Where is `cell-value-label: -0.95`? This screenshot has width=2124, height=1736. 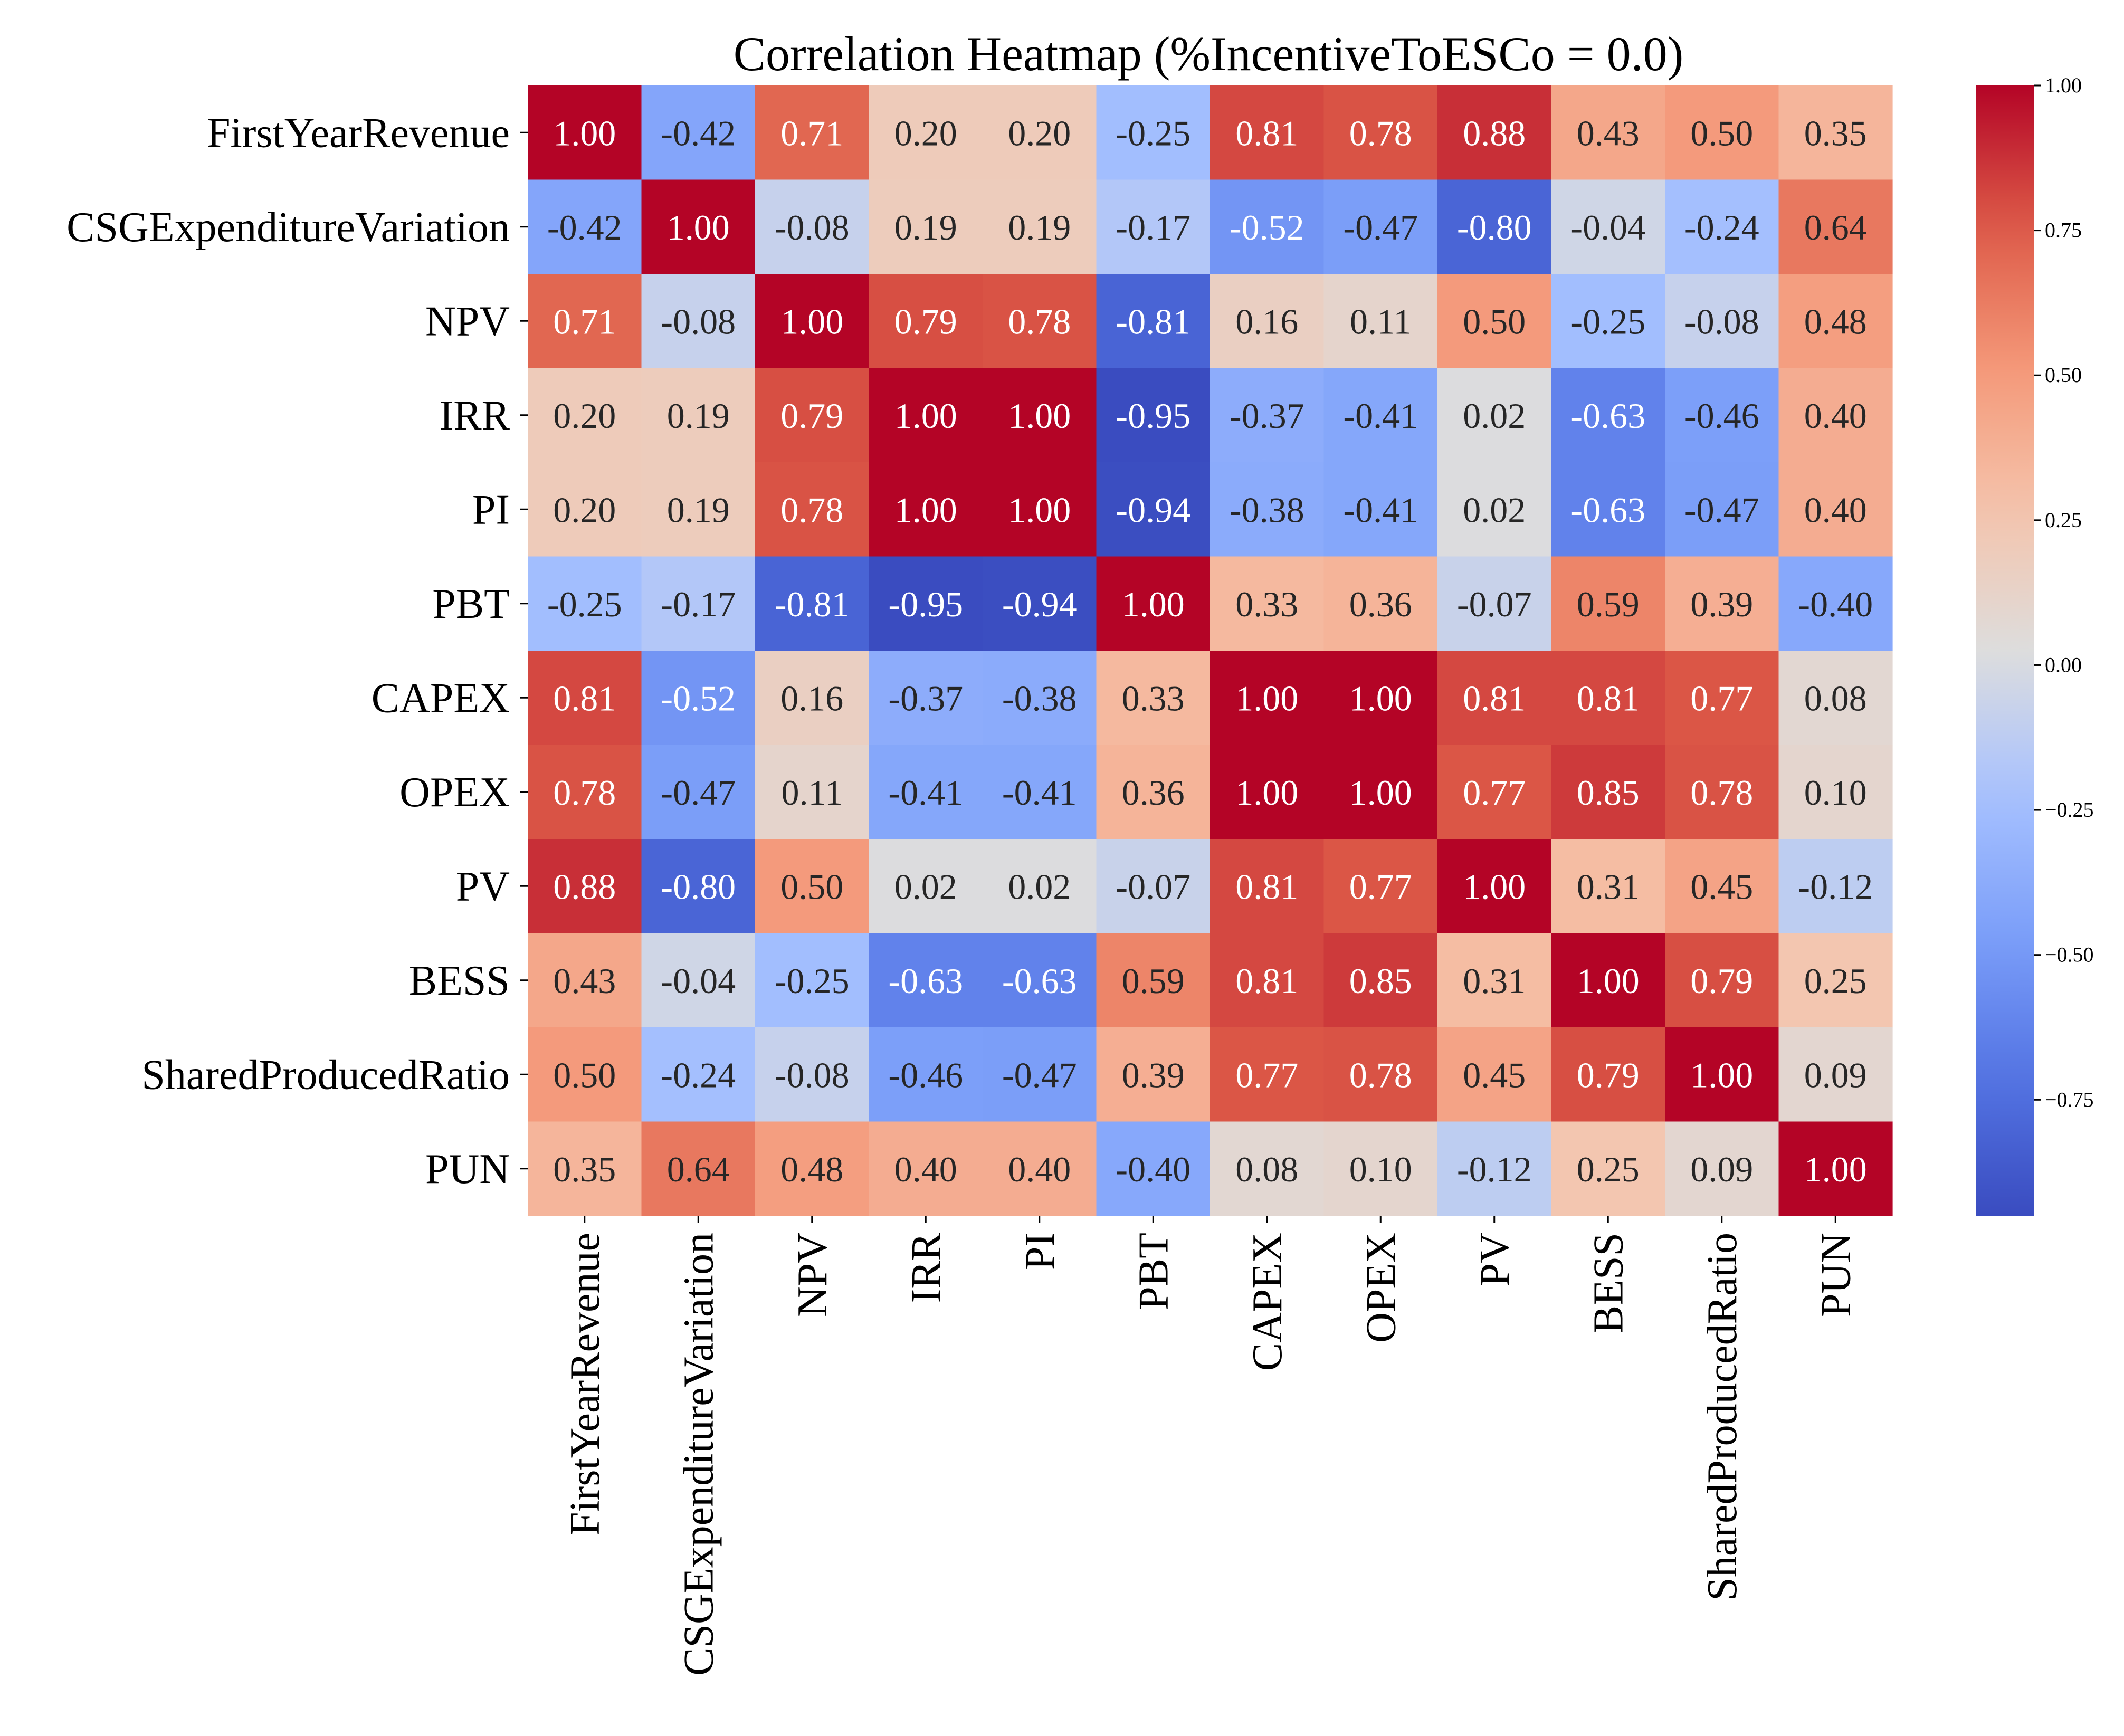
cell-value-label: -0.95 is located at coordinates (925, 604).